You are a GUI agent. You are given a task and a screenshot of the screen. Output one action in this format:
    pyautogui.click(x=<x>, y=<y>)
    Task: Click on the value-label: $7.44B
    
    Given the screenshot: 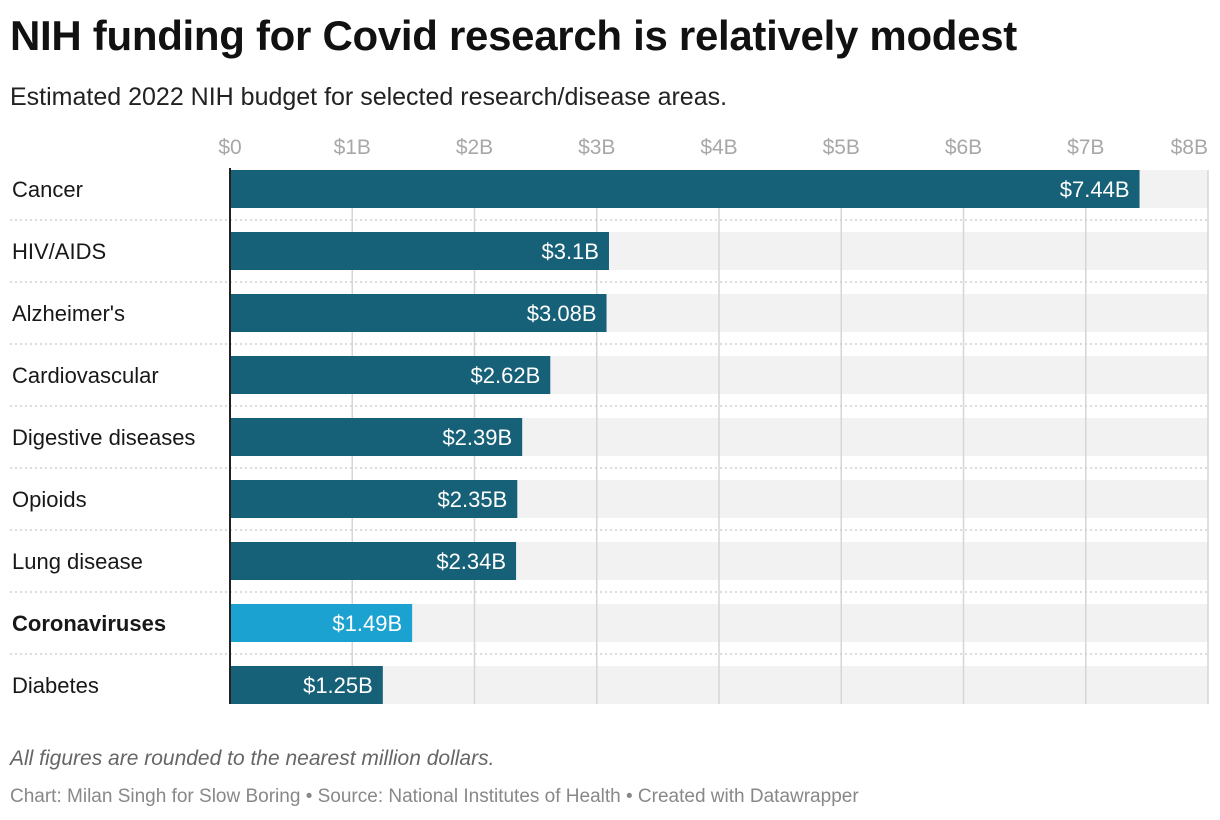 What is the action you would take?
    pyautogui.click(x=1095, y=189)
    